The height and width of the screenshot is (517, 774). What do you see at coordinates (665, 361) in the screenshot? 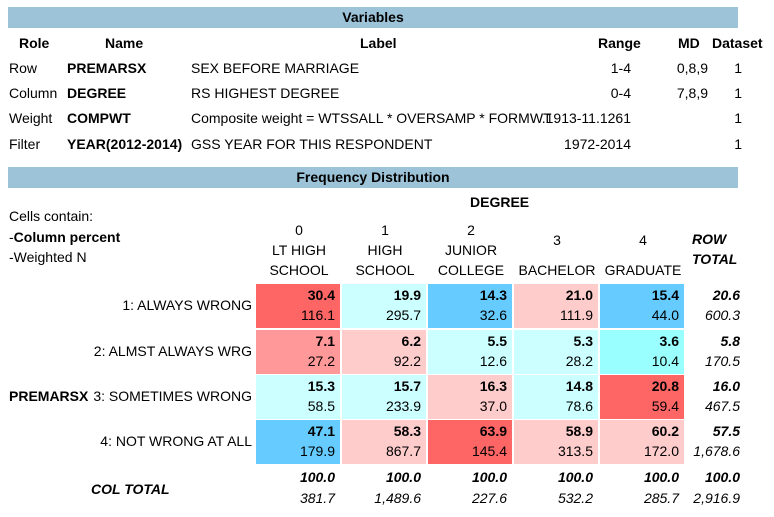
I see `cell-weighted-n: 10.4` at bounding box center [665, 361].